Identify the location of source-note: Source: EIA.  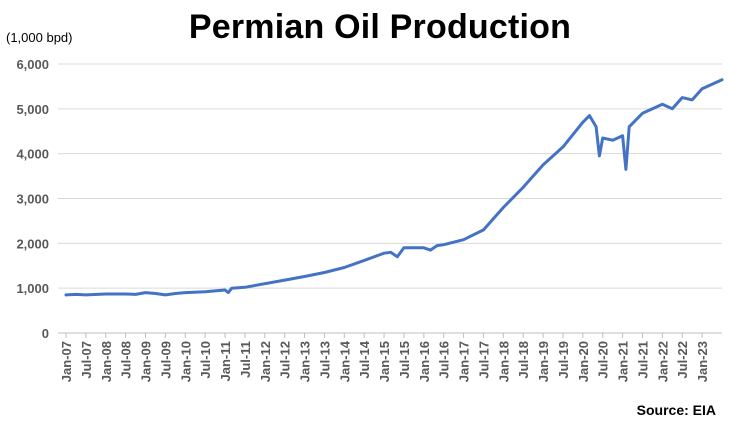
(676, 410).